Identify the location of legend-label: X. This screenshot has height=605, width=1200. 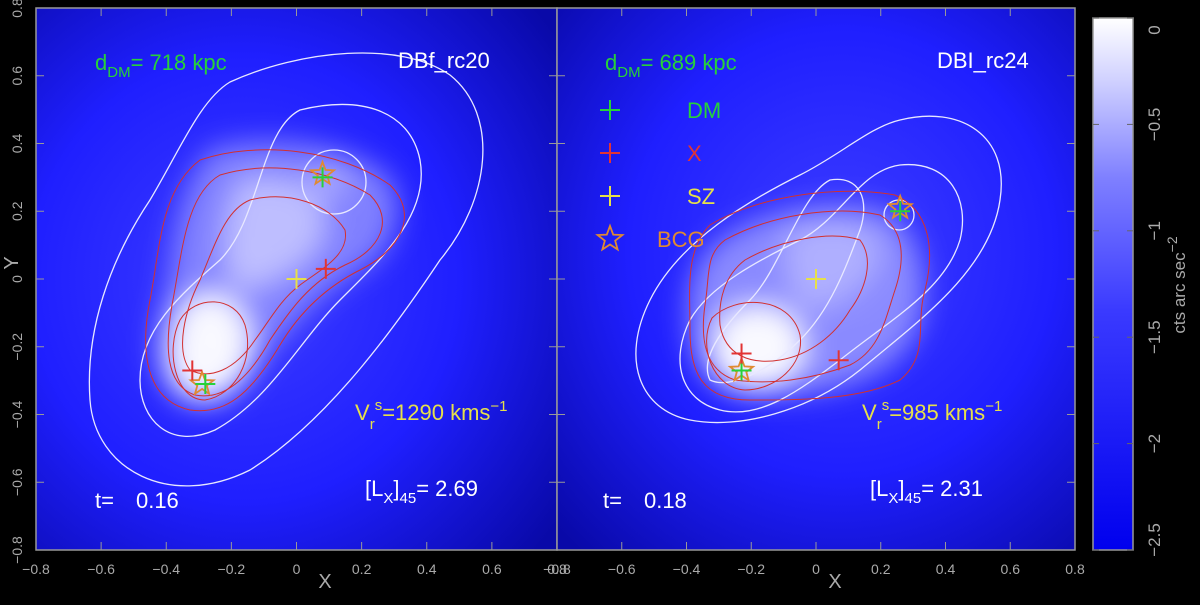
(694, 153).